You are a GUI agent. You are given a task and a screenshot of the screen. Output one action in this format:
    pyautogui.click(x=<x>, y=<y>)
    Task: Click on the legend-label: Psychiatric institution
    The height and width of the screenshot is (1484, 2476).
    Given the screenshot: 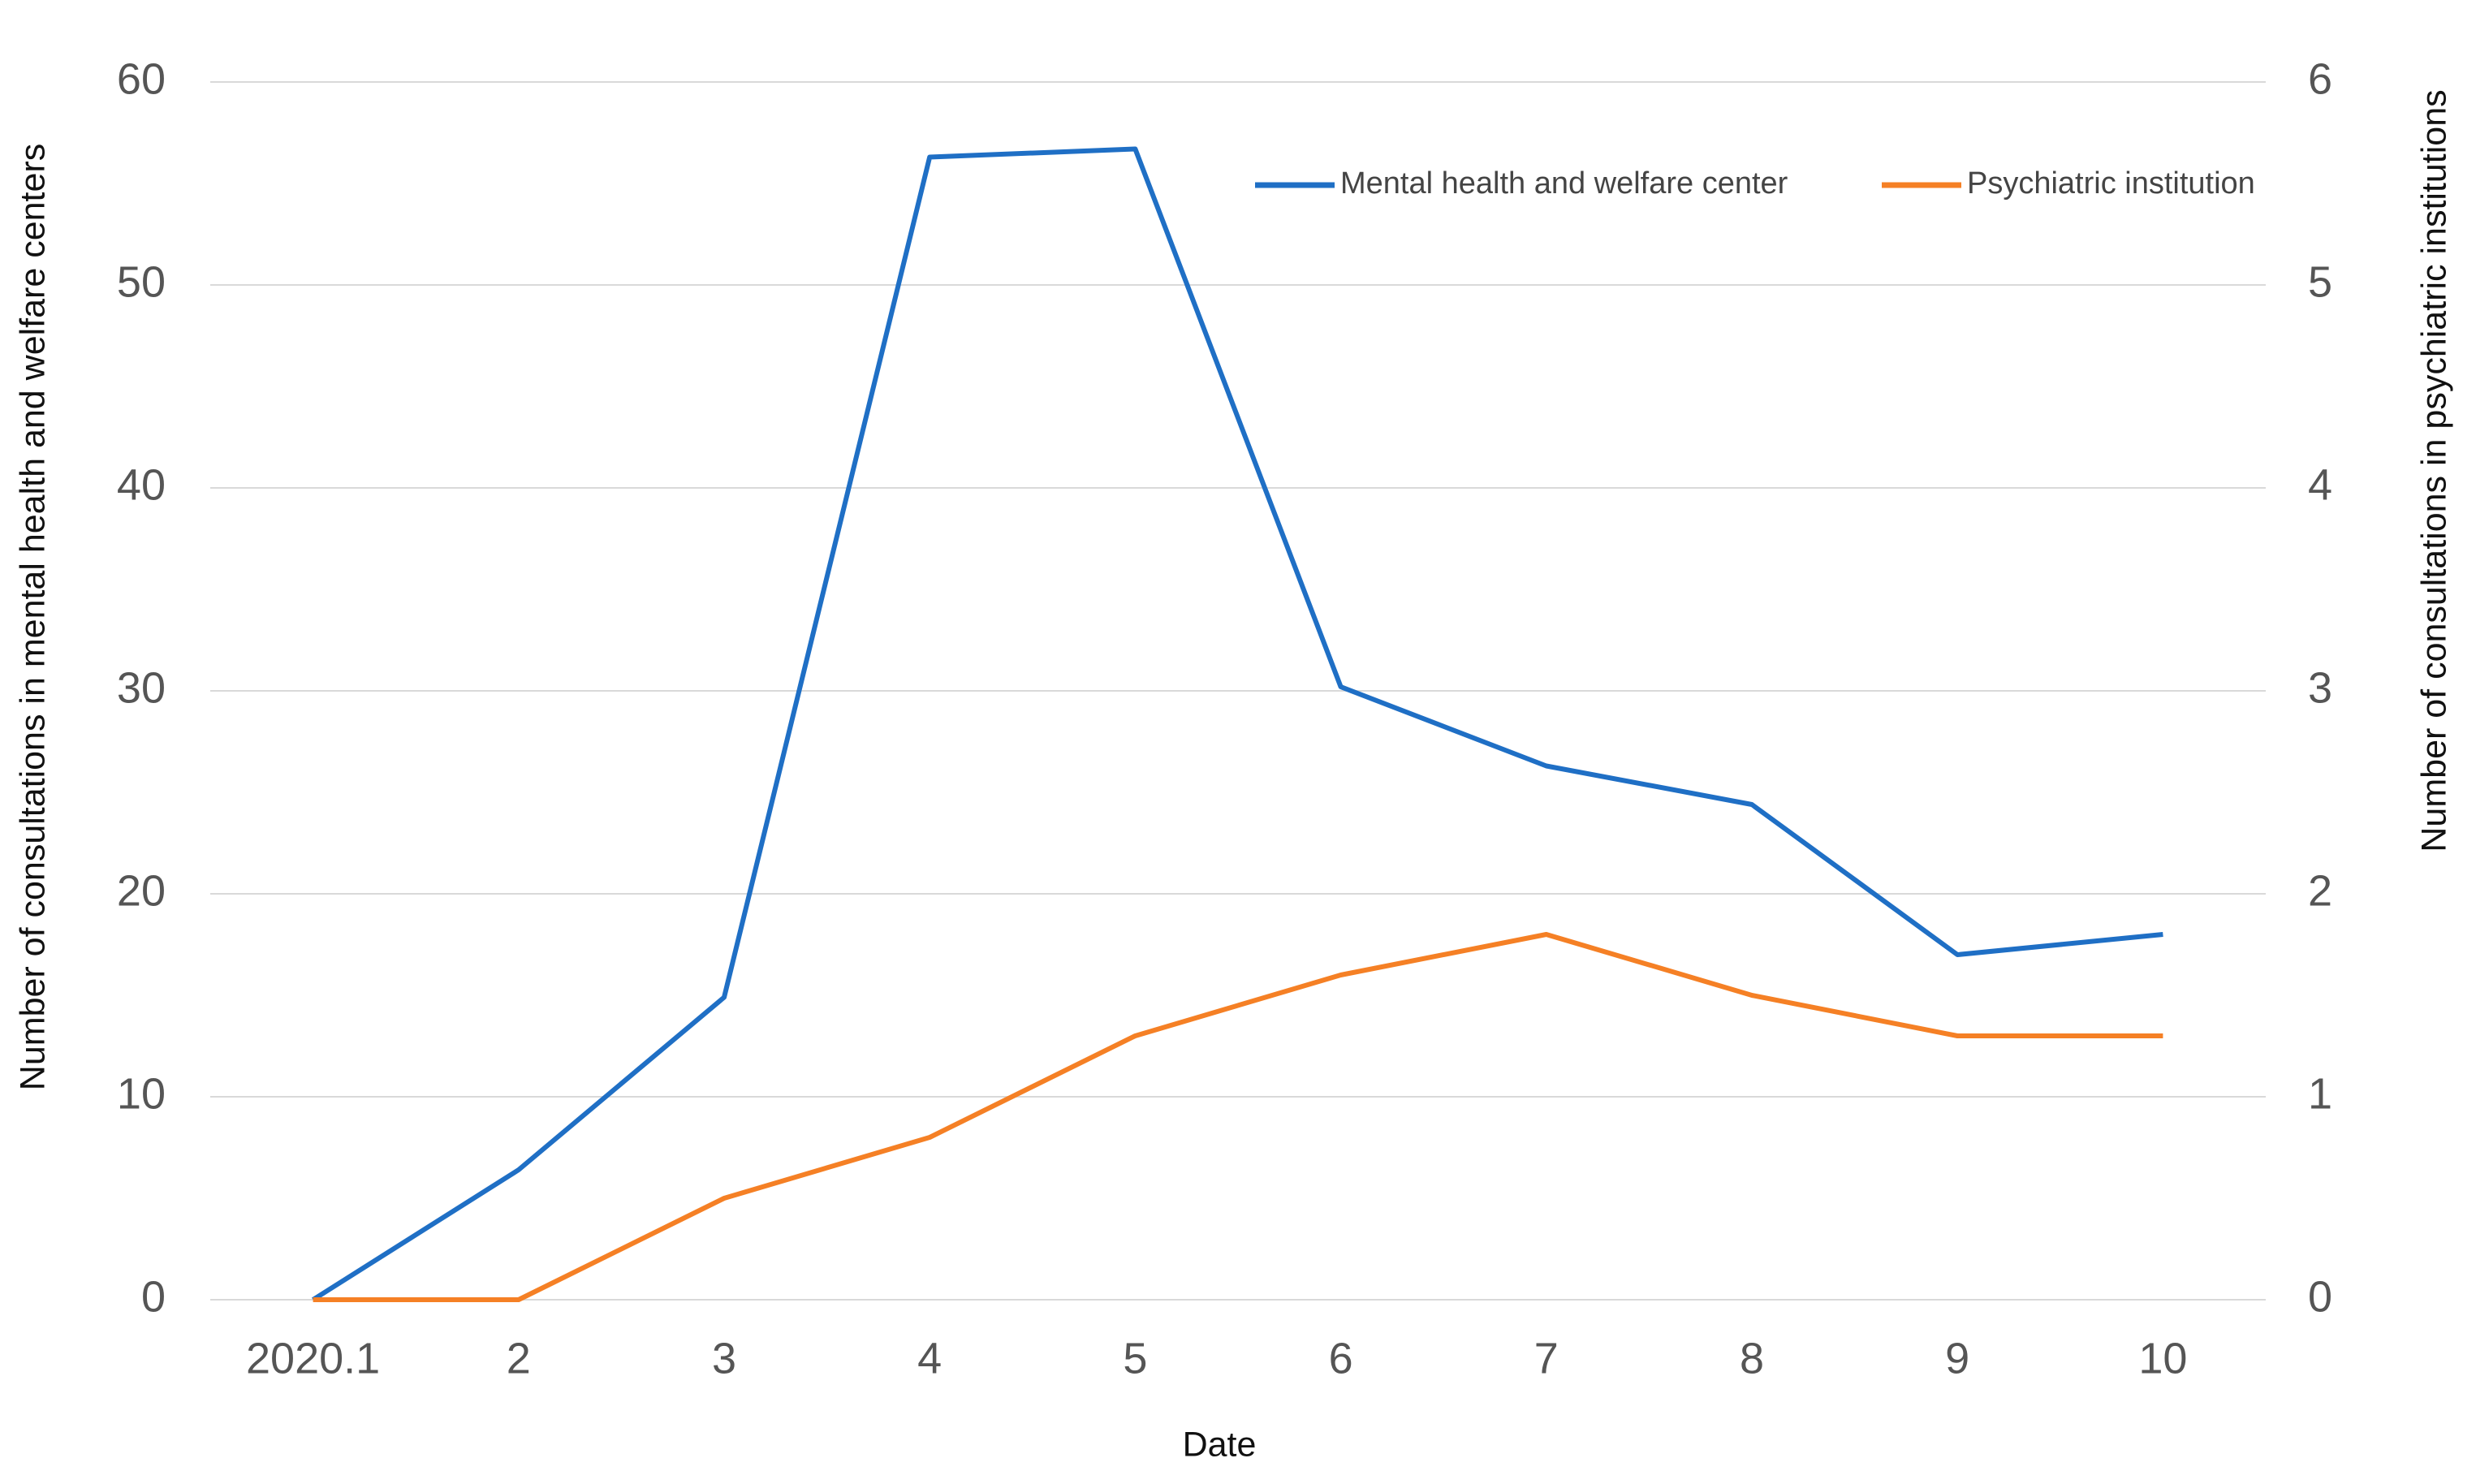 What is the action you would take?
    pyautogui.click(x=2111, y=183)
    